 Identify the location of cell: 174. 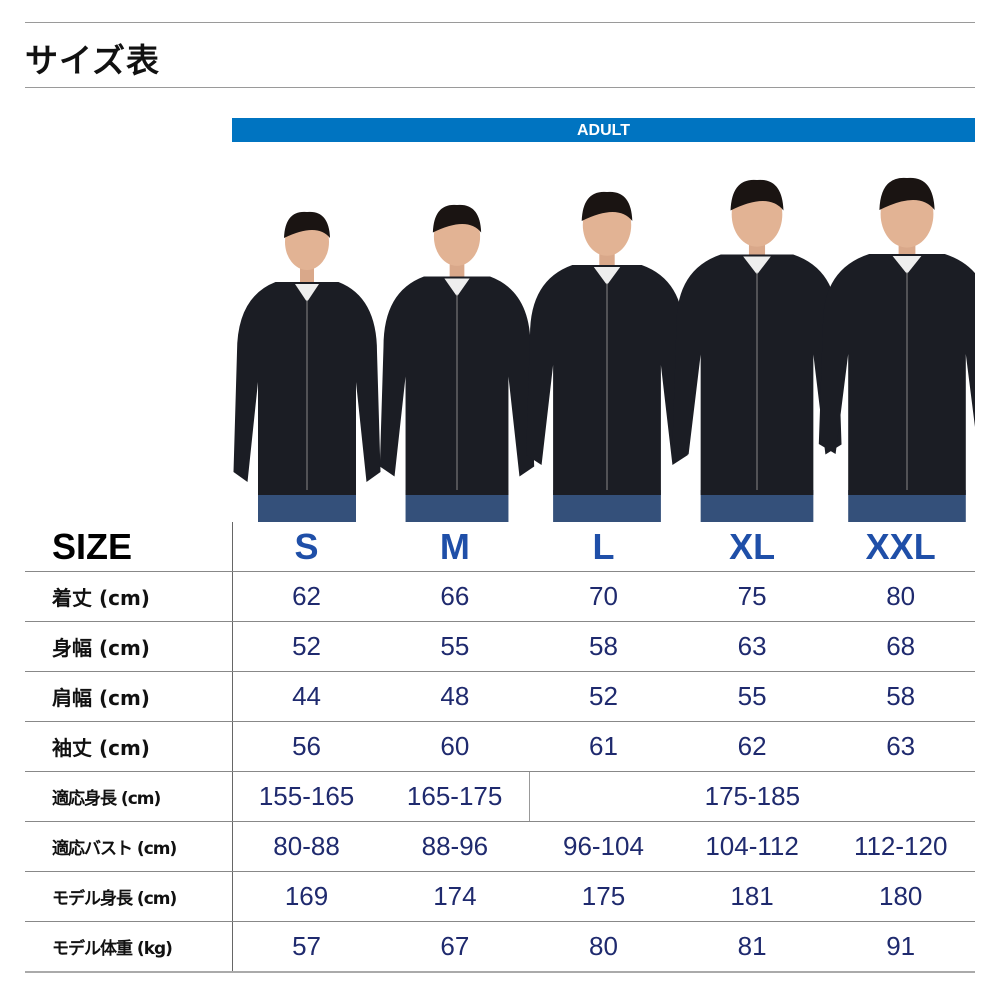
(455, 896).